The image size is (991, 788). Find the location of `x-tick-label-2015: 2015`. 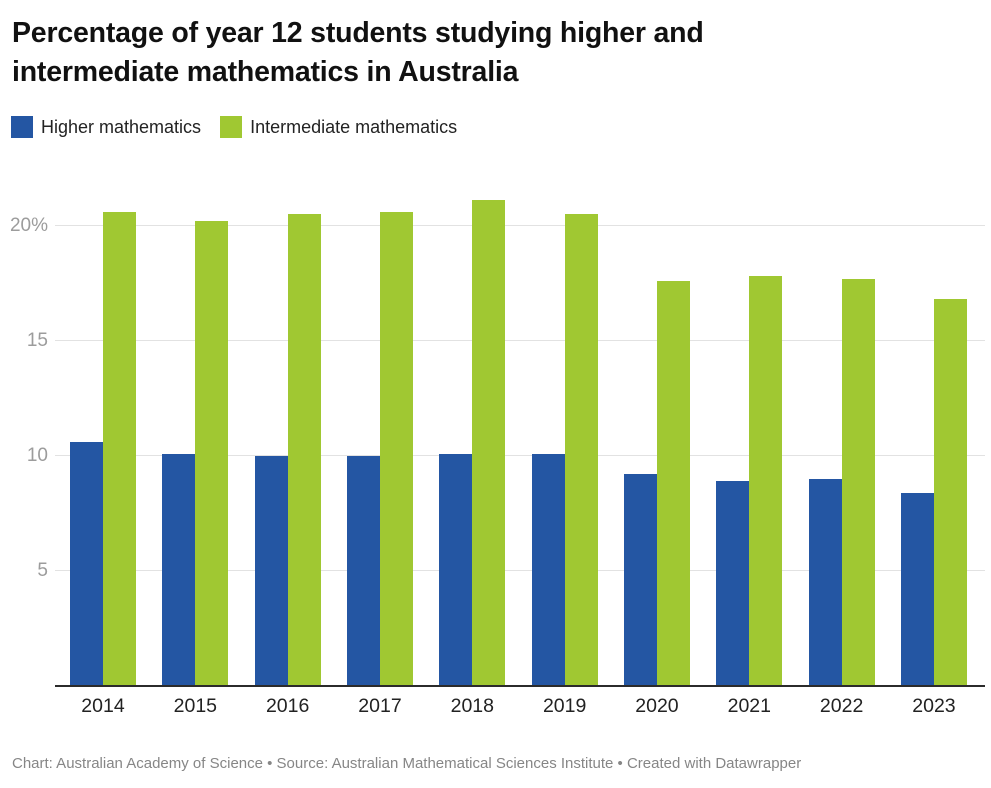

x-tick-label-2015: 2015 is located at coordinates (195, 706).